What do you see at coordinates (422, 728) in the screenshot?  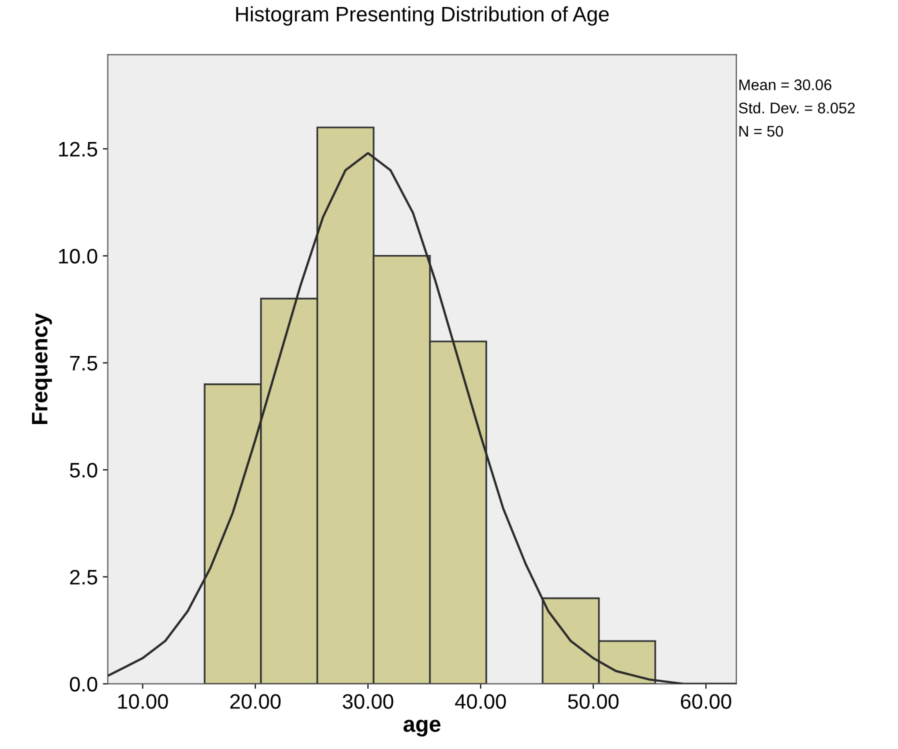 I see `x-axis-title: age` at bounding box center [422, 728].